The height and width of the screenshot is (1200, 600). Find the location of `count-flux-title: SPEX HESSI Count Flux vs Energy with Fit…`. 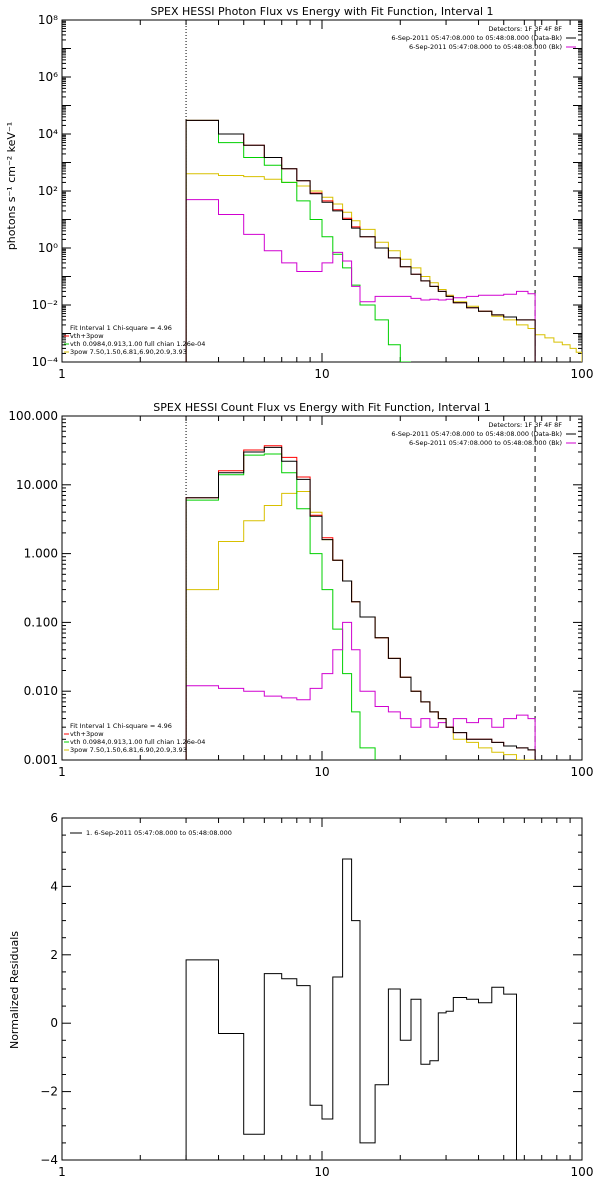

count-flux-title: SPEX HESSI Count Flux vs Energy with Fit… is located at coordinates (321, 407).